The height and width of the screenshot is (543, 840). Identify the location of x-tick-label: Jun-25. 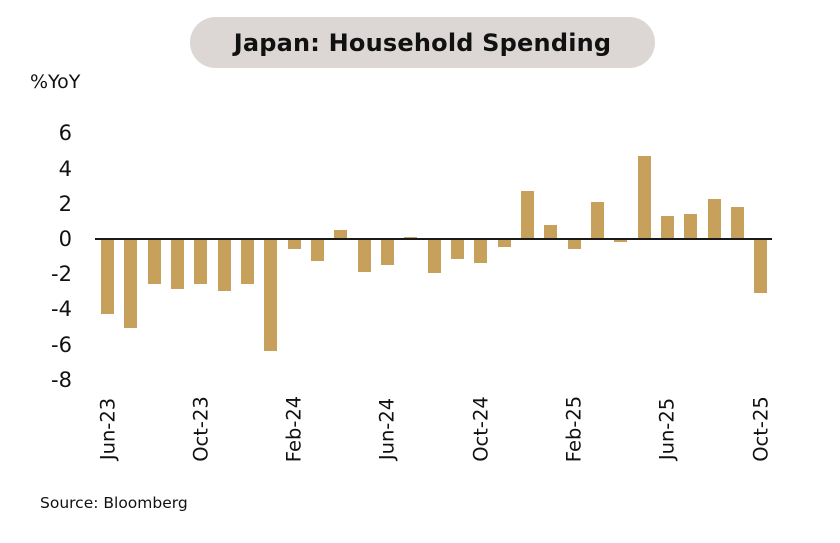
(667, 429).